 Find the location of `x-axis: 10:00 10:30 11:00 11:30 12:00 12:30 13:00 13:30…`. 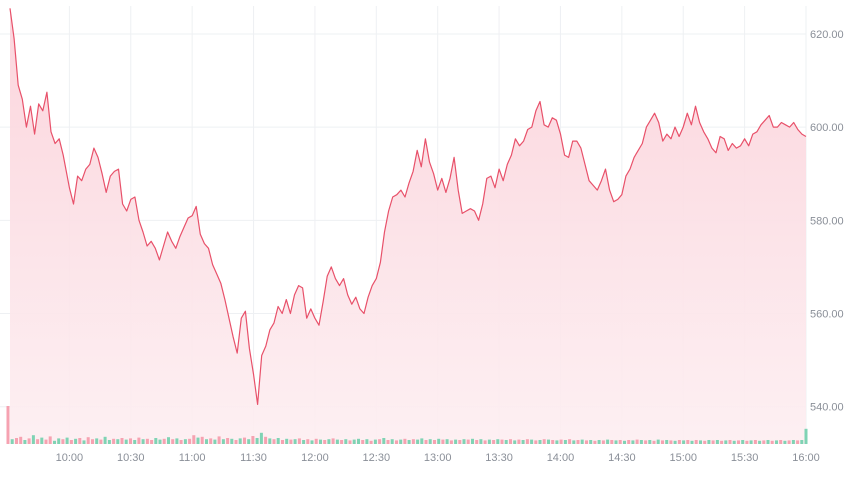

x-axis: 10:00 10:30 11:00 11:30 12:00 12:30 13:00 13:30… is located at coordinates (438, 458).